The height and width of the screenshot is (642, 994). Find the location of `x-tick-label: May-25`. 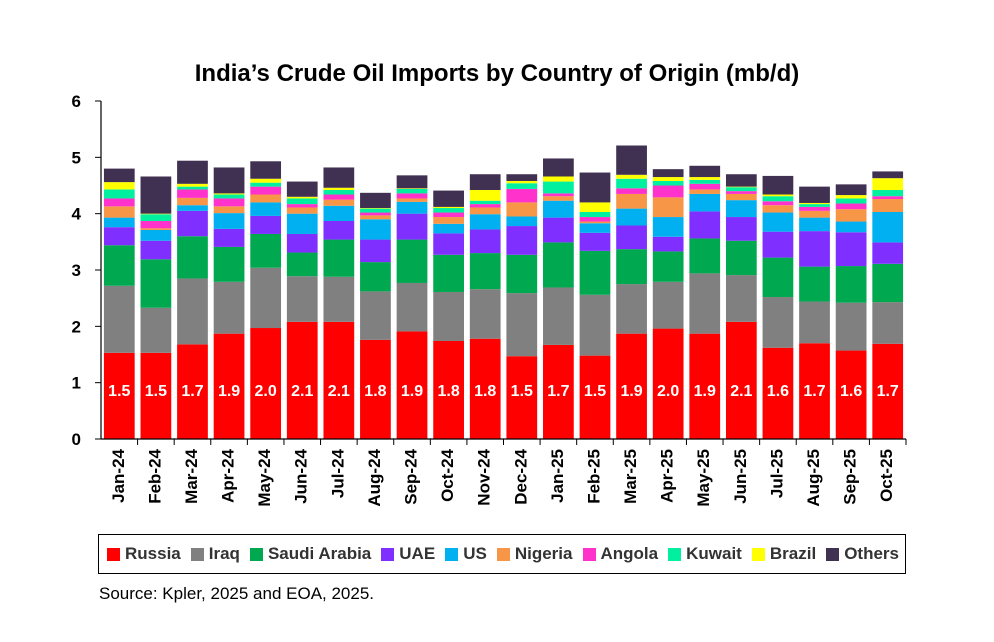

x-tick-label: May-25 is located at coordinates (703, 478).